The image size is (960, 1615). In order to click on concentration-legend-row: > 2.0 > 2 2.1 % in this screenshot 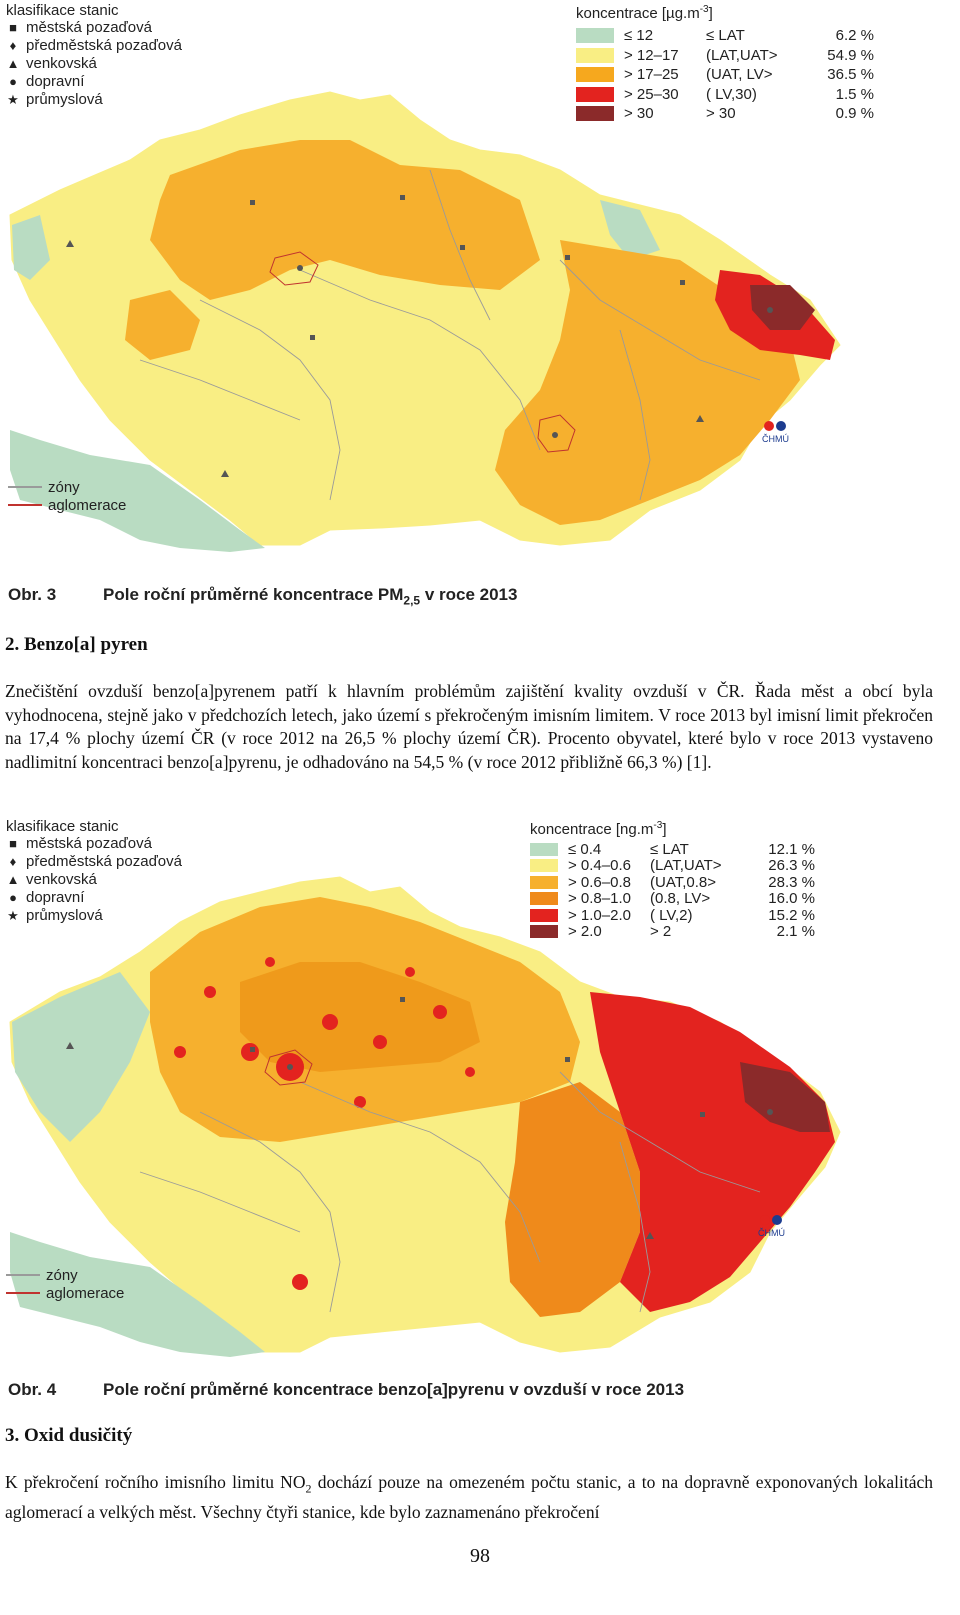, I will do `click(672, 931)`.